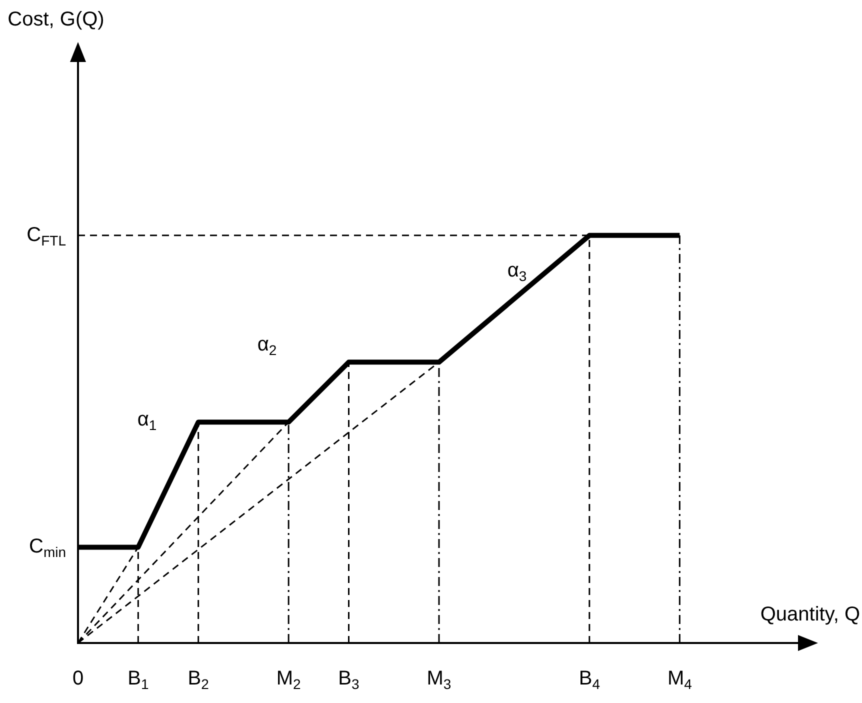  Describe the element at coordinates (56, 19) in the screenshot. I see `text: Cost, G(Q)` at that location.